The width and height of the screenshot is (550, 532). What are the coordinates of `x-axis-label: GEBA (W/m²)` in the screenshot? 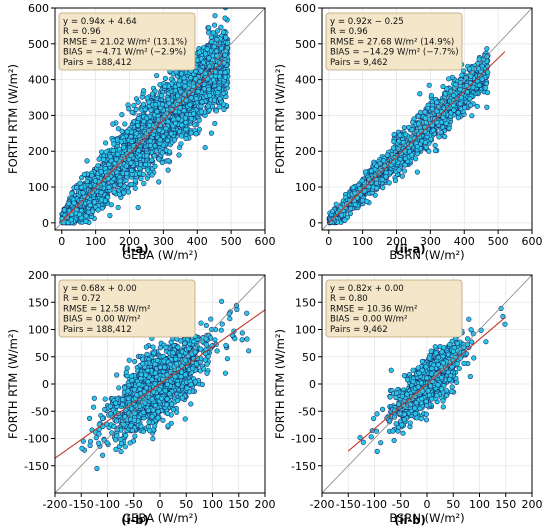 It's located at (160, 255).